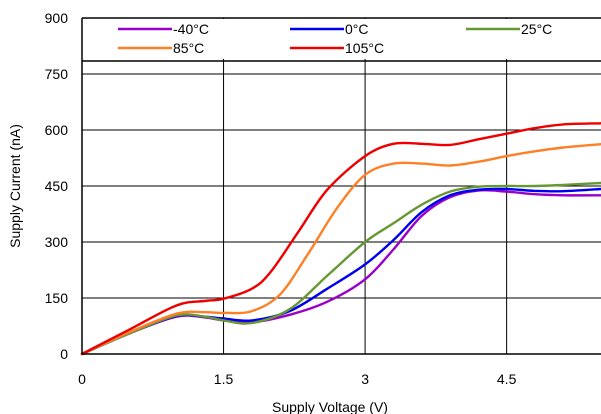  What do you see at coordinates (15, 186) in the screenshot?
I see `y-axis-label: Supply Current (nA)` at bounding box center [15, 186].